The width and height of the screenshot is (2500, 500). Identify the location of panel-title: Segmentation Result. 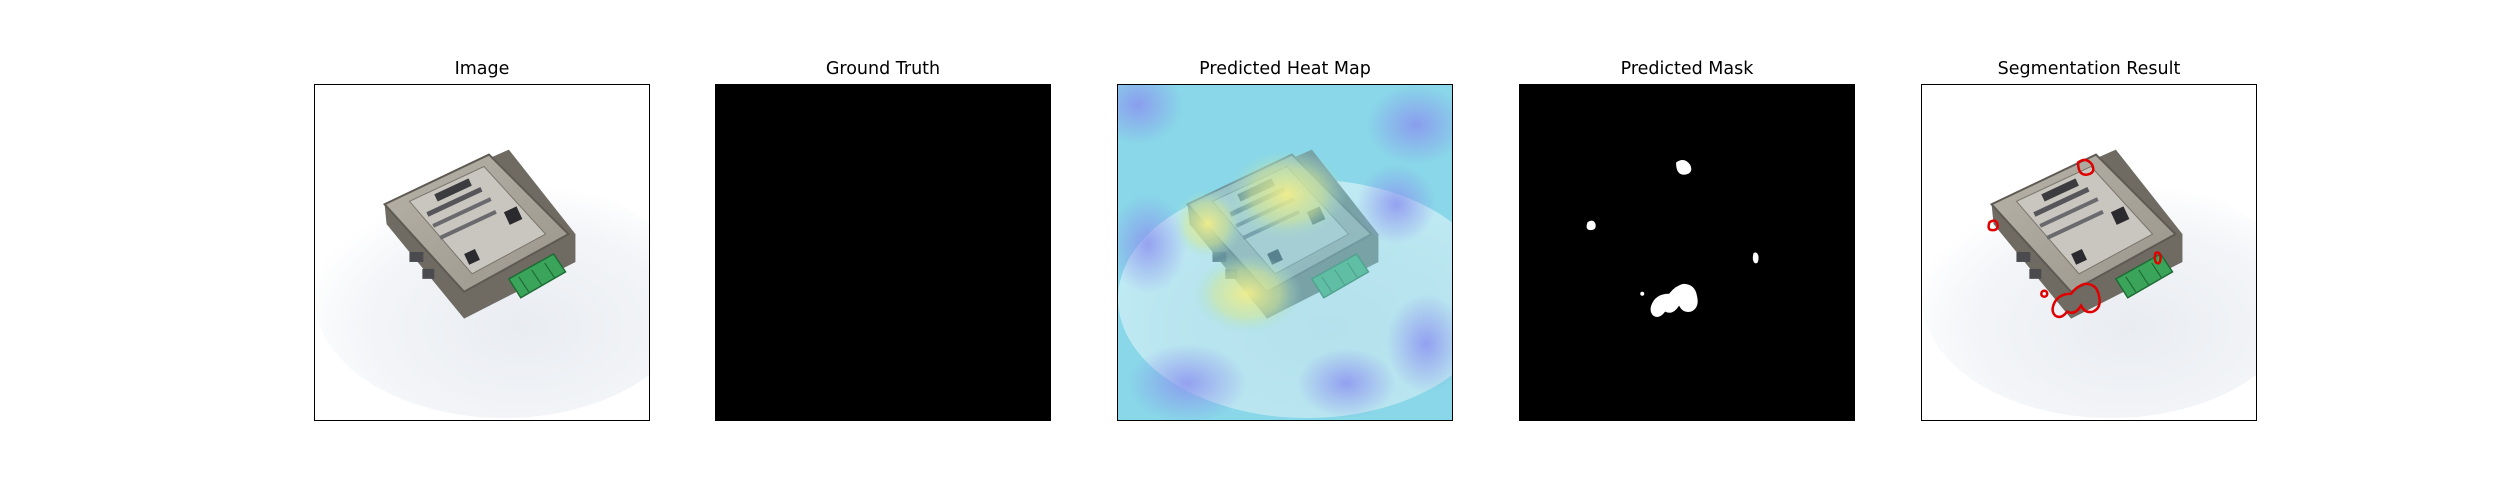
(2089, 69).